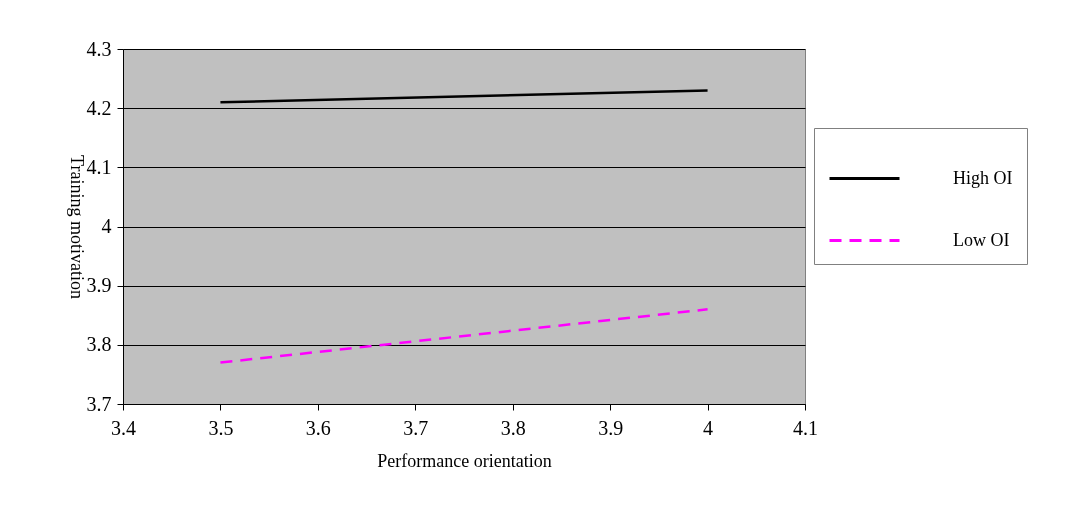 The height and width of the screenshot is (526, 1075). Describe the element at coordinates (513, 427) in the screenshot. I see `x-tick-label: 3.8` at that location.